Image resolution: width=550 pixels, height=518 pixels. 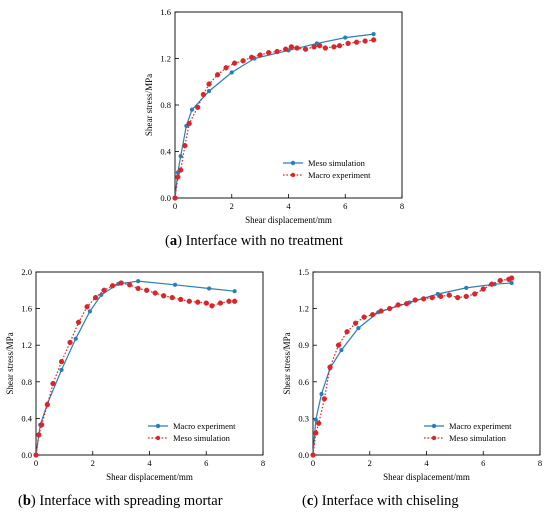 I want to click on series-line-red, so click(x=412, y=366).